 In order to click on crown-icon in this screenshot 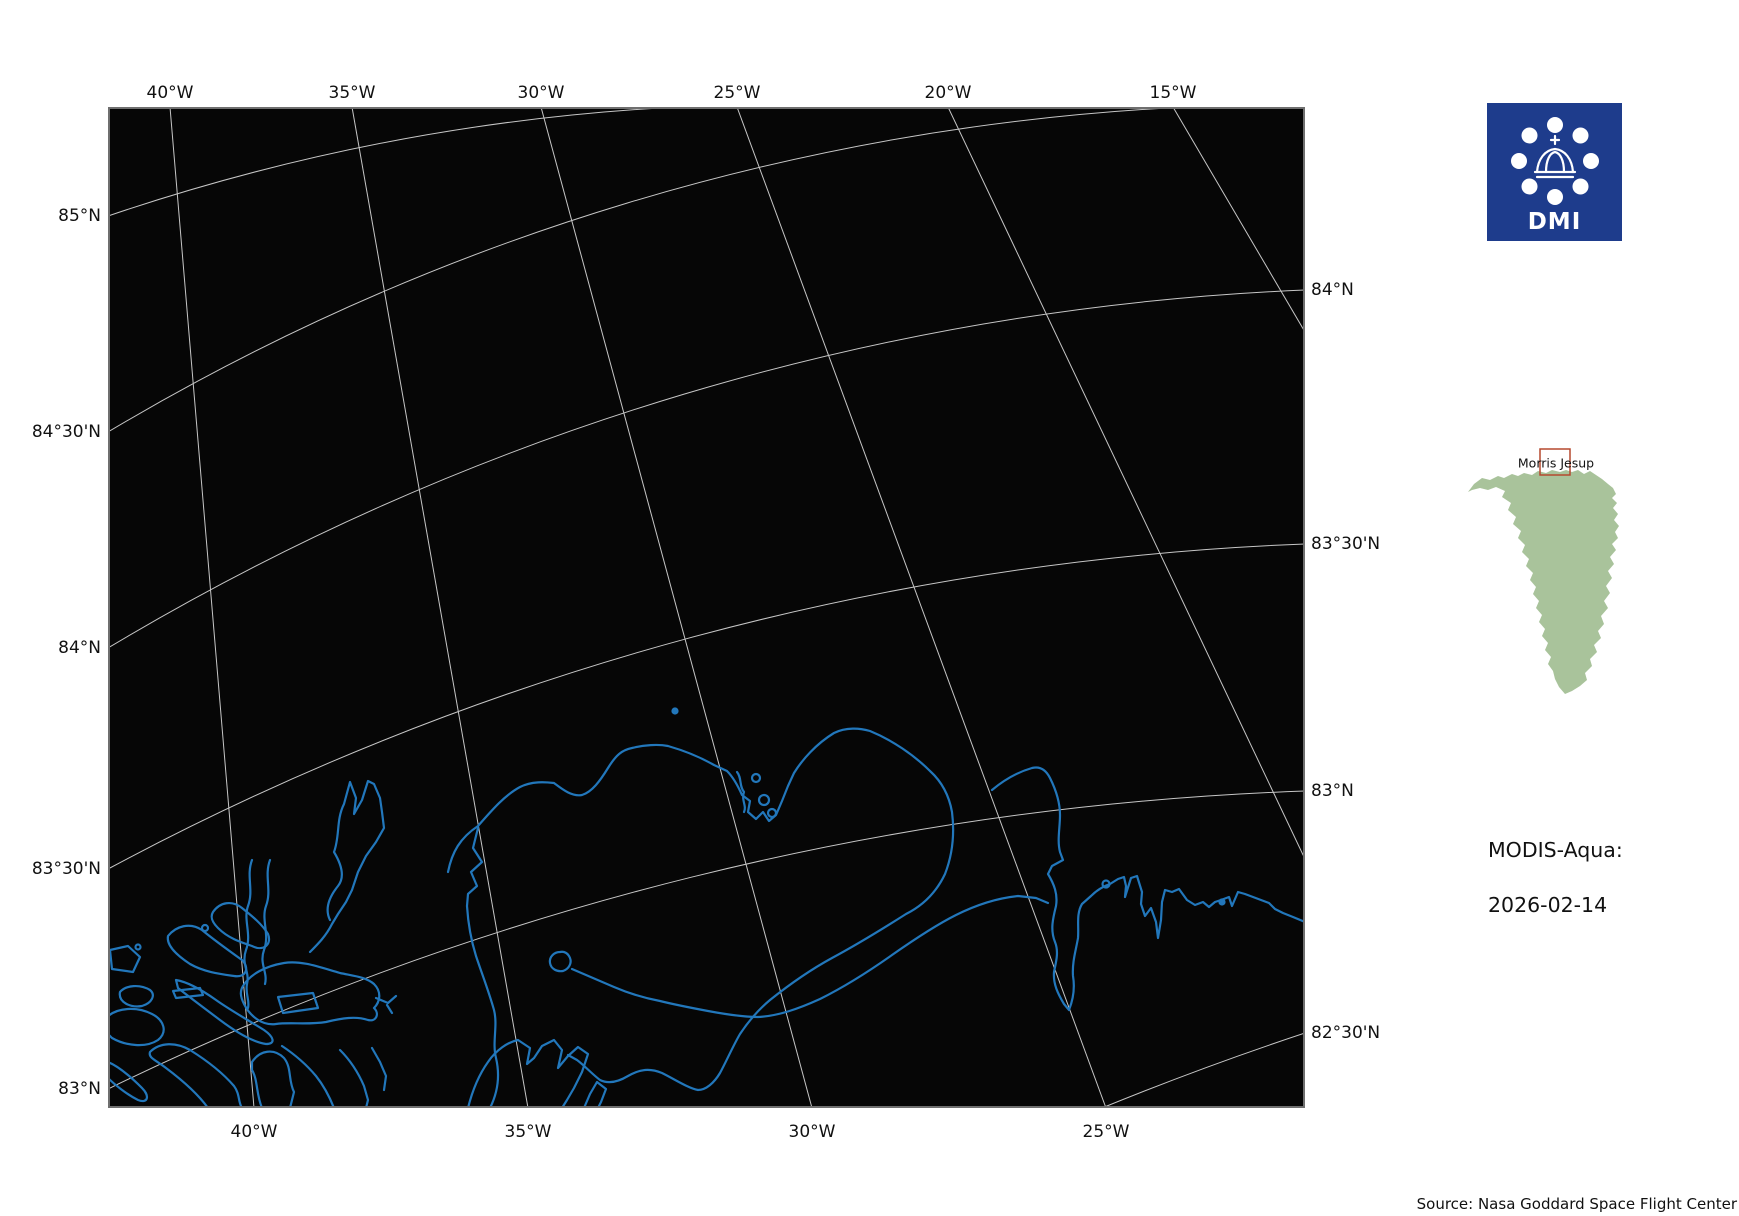, I will do `click(1555, 156)`.